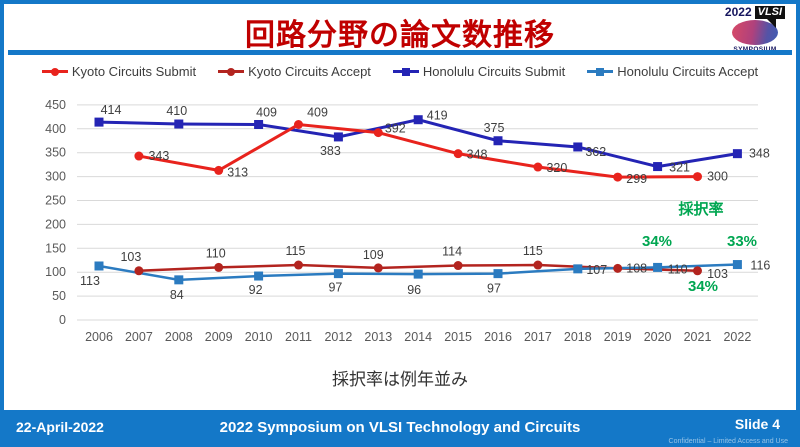 The width and height of the screenshot is (800, 447). What do you see at coordinates (90, 281) in the screenshot?
I see `data-label: 113` at bounding box center [90, 281].